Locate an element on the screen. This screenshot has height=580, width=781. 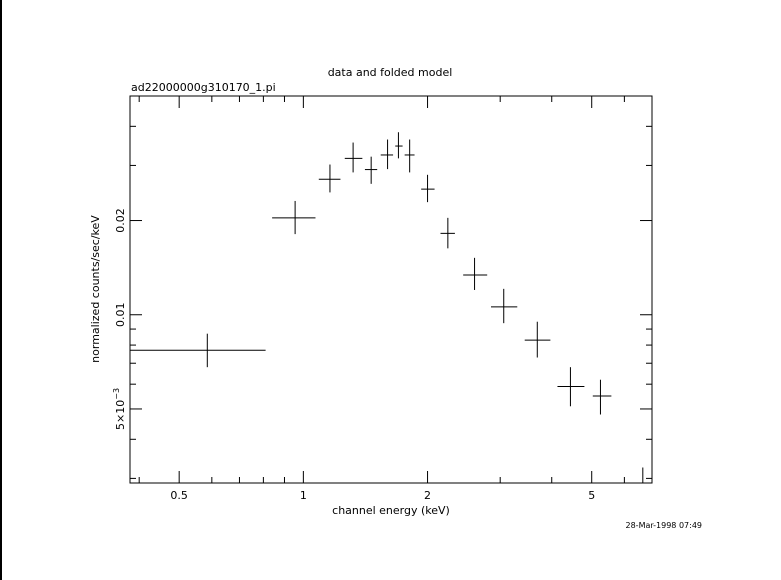
x-tick-label: 2 is located at coordinates (427, 495).